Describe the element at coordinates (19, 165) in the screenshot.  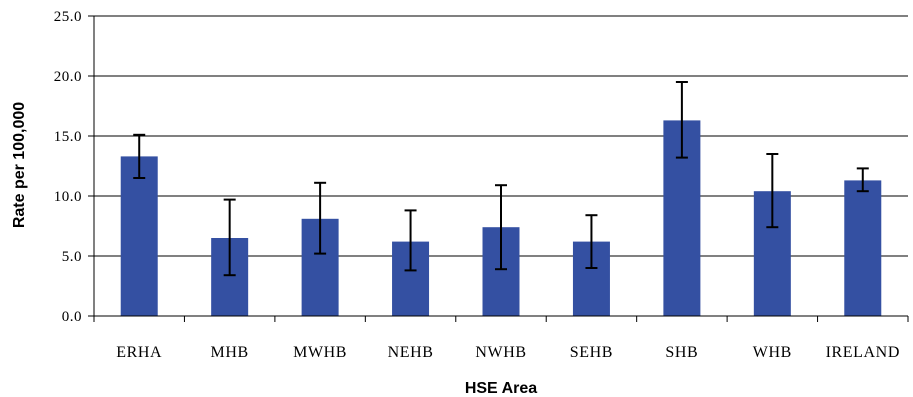
I see `y-axis-title: Rate per 100,000` at that location.